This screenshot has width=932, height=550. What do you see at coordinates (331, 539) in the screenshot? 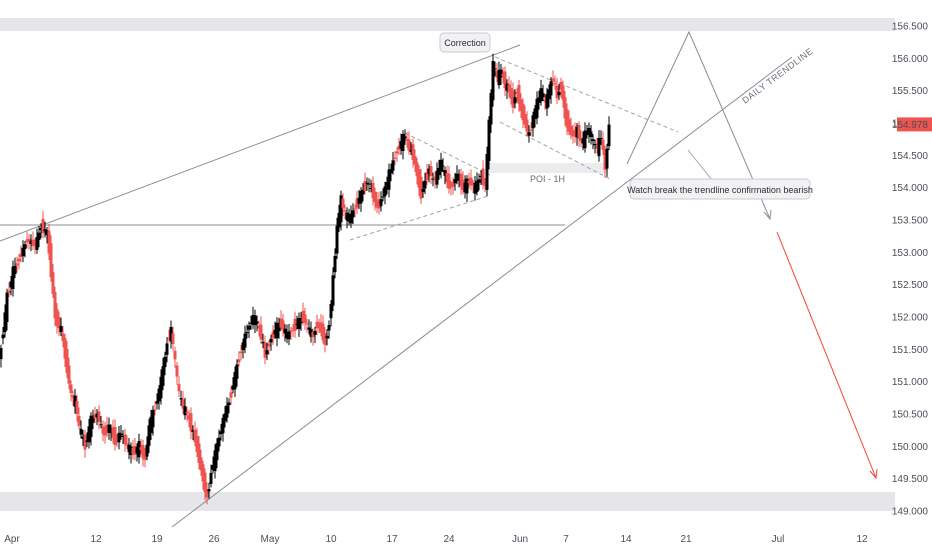
I see `x-tick-label: 10` at bounding box center [331, 539].